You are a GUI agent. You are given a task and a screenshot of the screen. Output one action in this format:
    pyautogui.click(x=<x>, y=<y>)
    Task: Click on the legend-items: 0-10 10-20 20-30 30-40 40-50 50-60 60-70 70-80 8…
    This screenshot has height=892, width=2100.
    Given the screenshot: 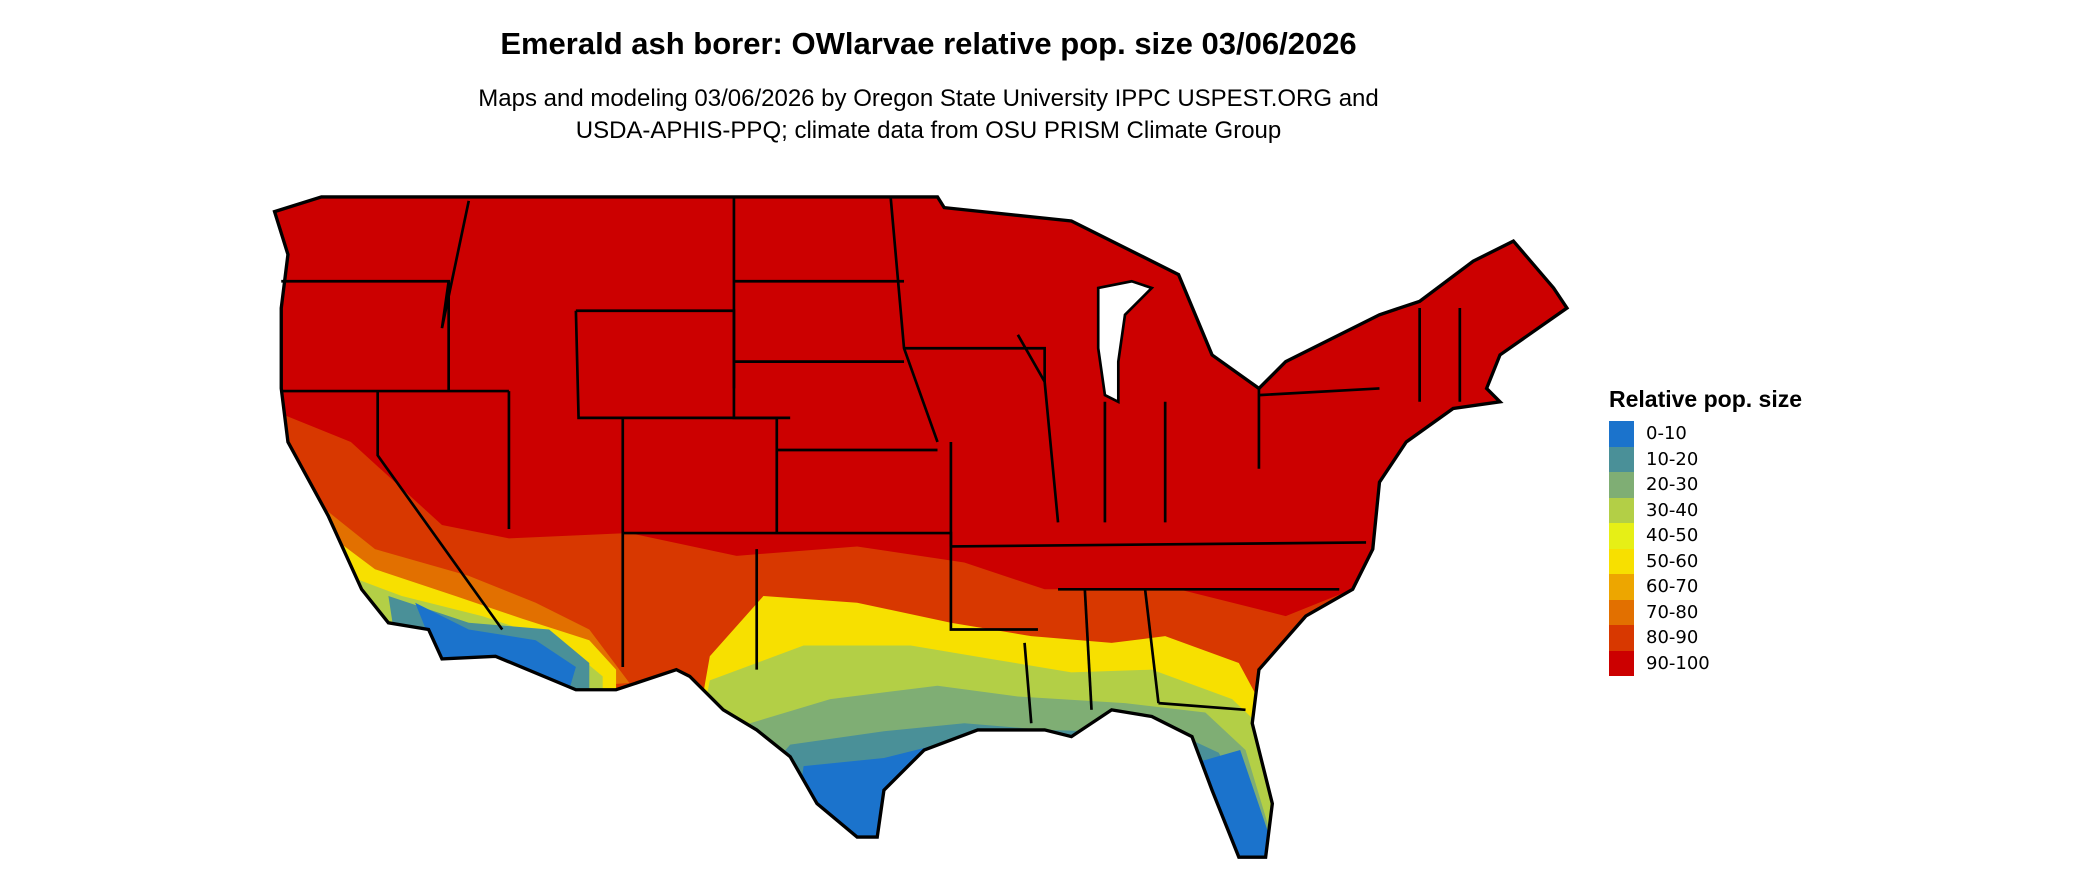 What is the action you would take?
    pyautogui.click(x=1705, y=548)
    